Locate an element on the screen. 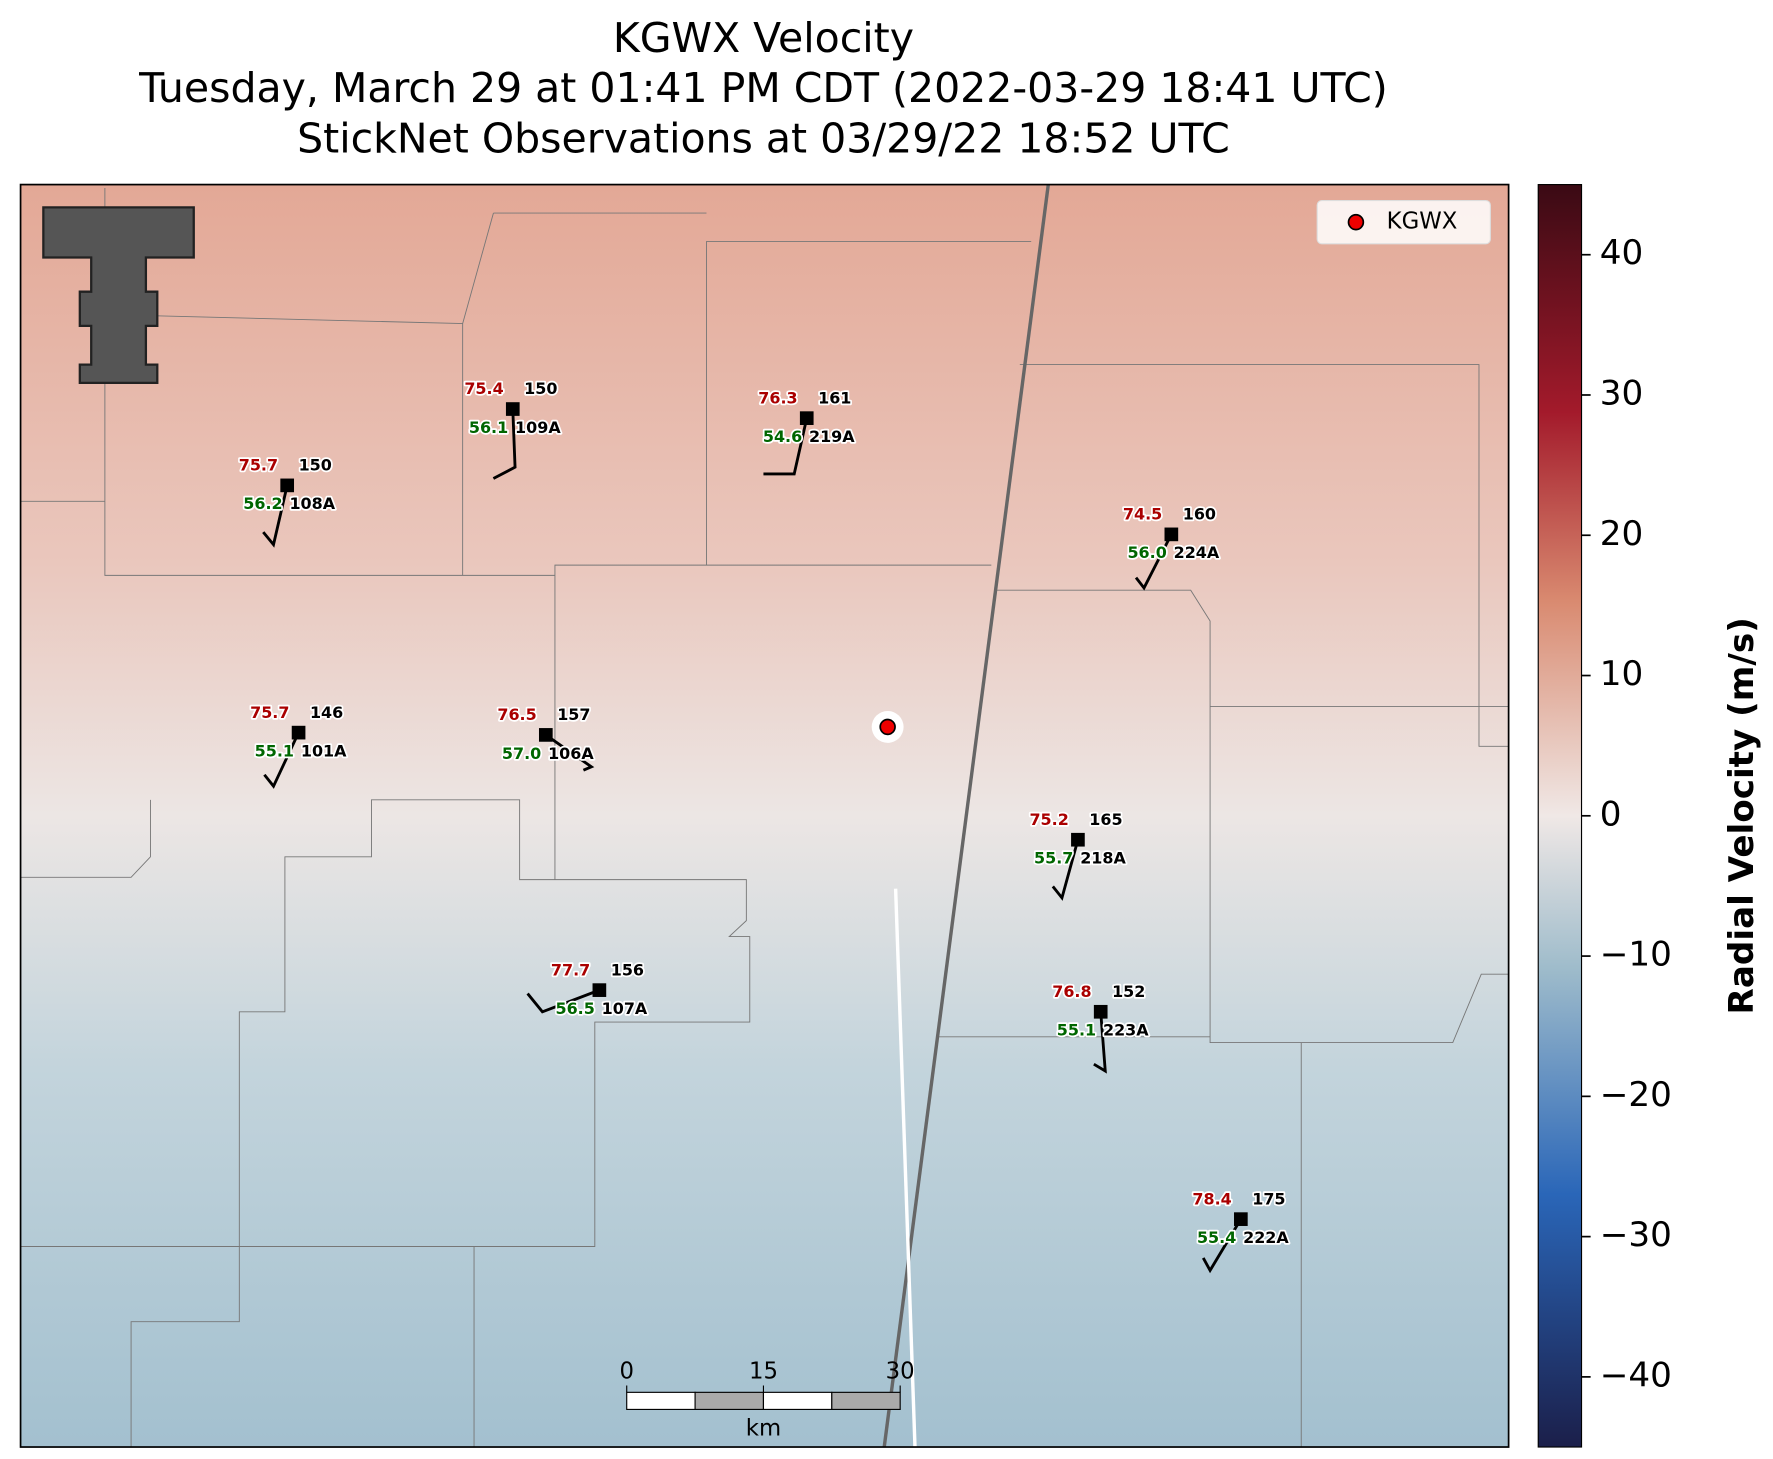 The width and height of the screenshot is (1773, 1459). station-id: 108A is located at coordinates (312, 503).